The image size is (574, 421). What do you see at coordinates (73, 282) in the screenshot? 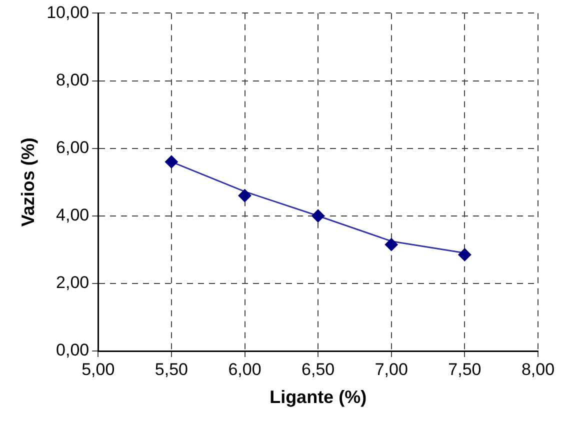
I see `y-tick-label: 2,00` at bounding box center [73, 282].